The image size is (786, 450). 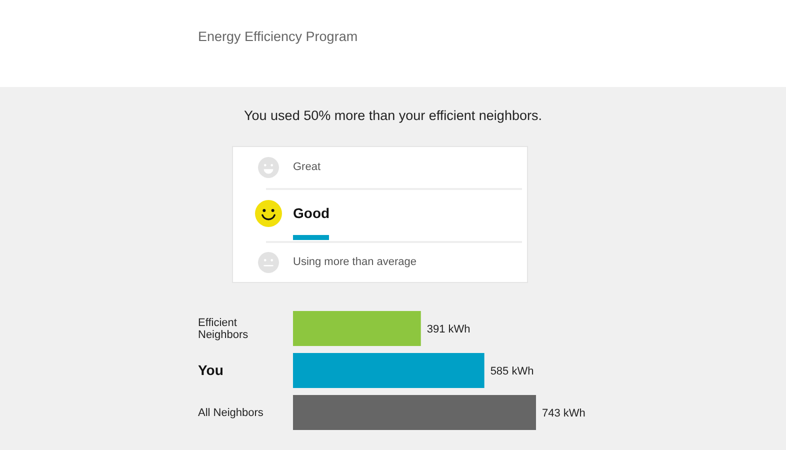 I want to click on category-label: Good, so click(x=311, y=213).